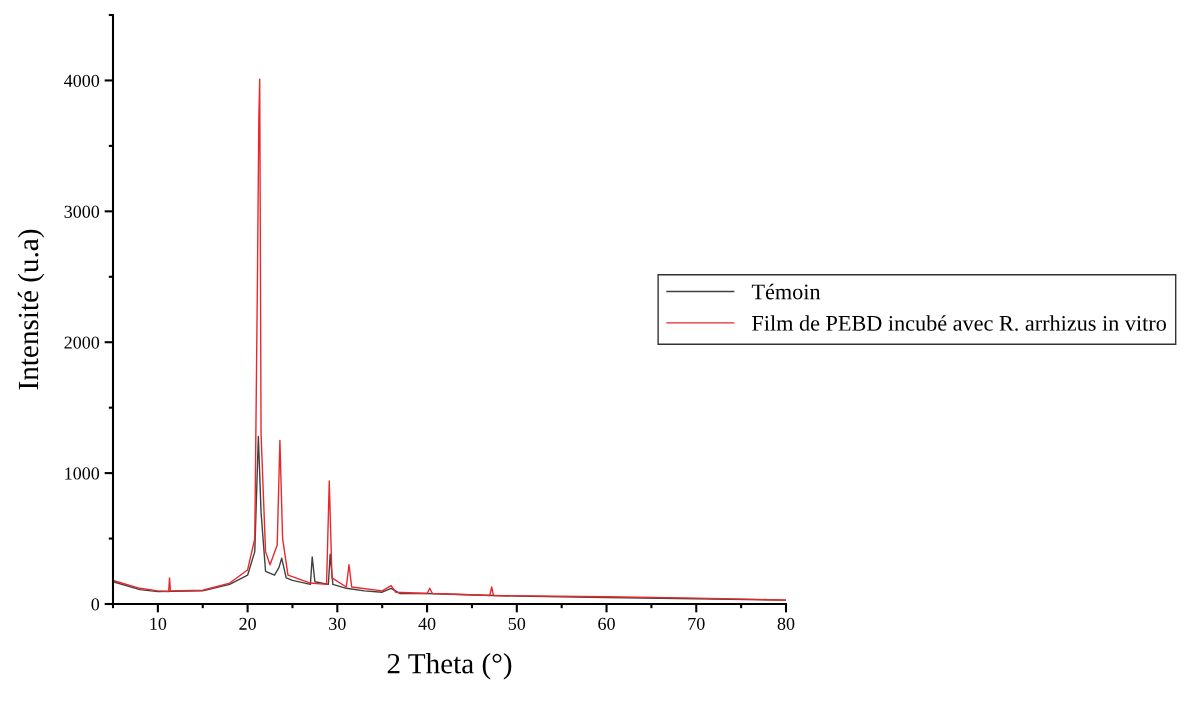  I want to click on y-tick-label: 2000, so click(82, 342).